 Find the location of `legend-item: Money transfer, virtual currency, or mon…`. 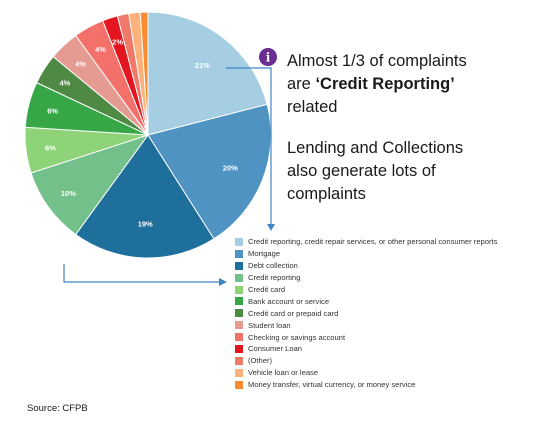

legend-item: Money transfer, virtual currency, or mon… is located at coordinates (366, 385).